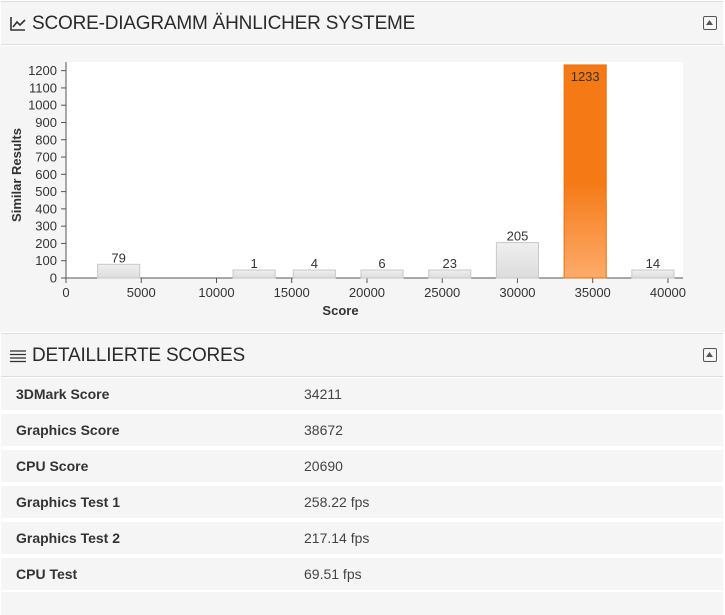 Image resolution: width=725 pixels, height=615 pixels. I want to click on x-tick-label: 30000, so click(517, 292).